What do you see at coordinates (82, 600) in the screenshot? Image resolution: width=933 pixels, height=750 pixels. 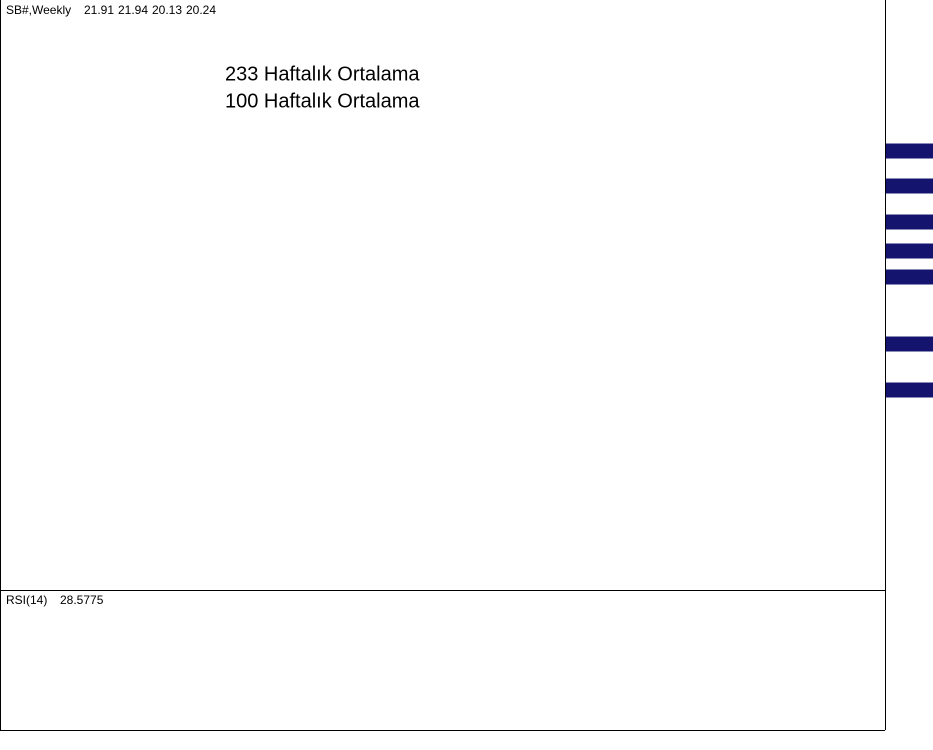 I see `rsi-current: 28.5775` at bounding box center [82, 600].